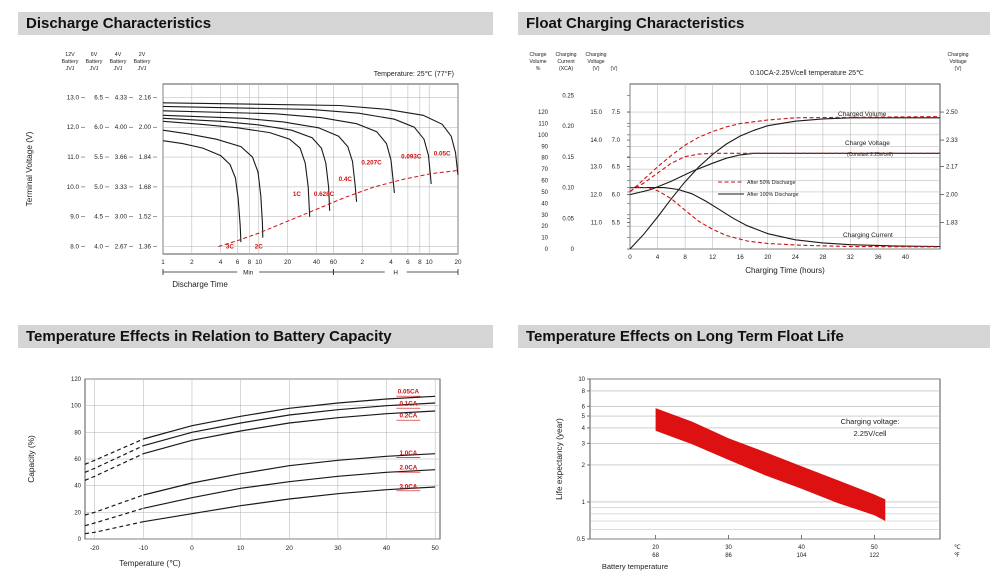  What do you see at coordinates (566, 62) in the screenshot?
I see `svg-text: Current` at bounding box center [566, 62].